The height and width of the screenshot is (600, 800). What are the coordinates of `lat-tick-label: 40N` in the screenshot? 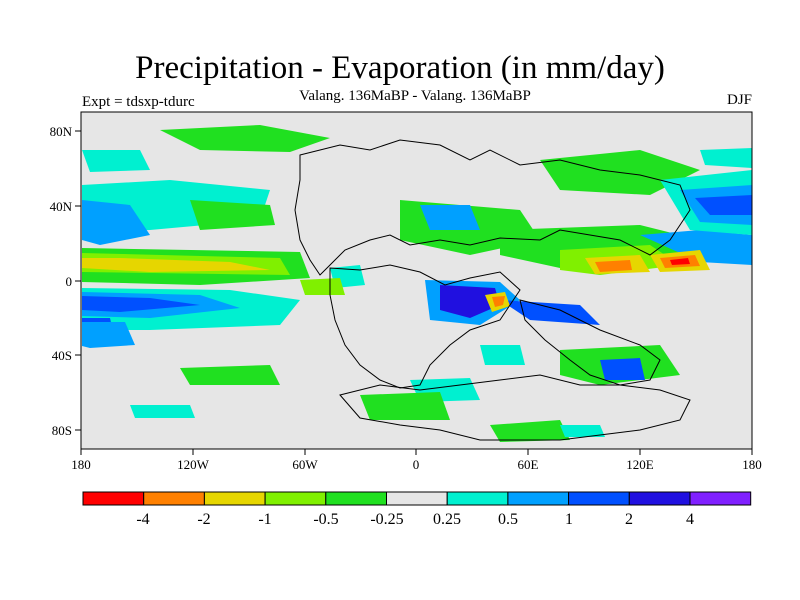 It's located at (61, 206).